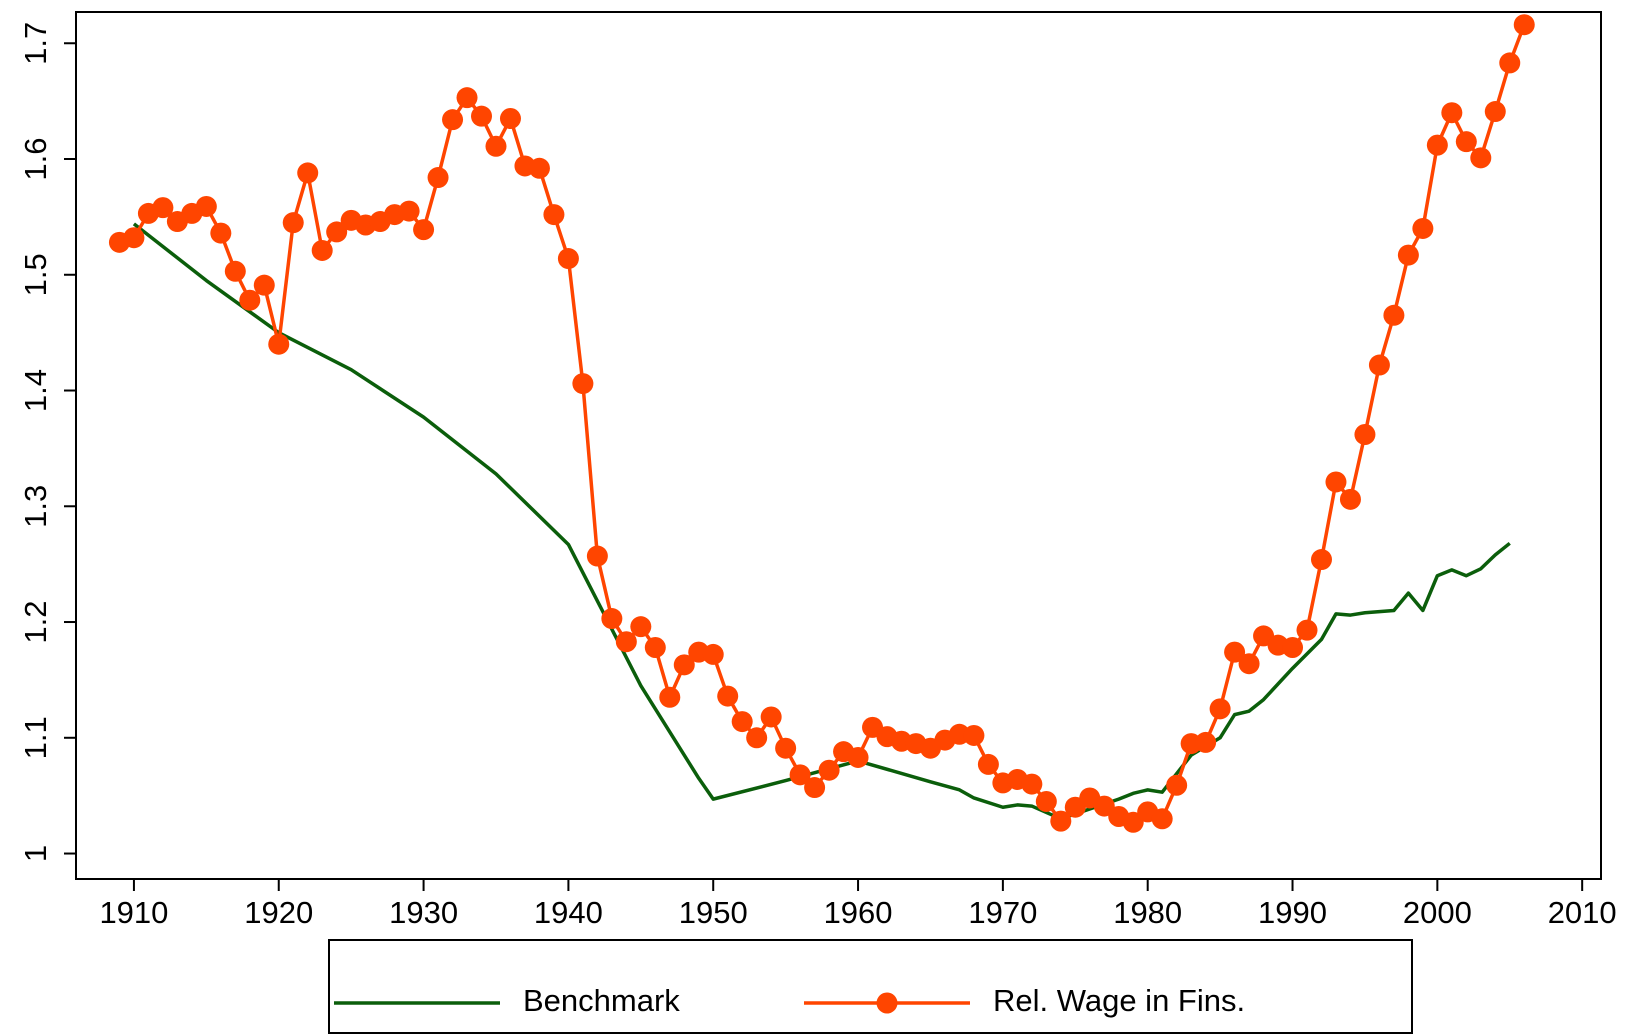 The image size is (1631, 1034). What do you see at coordinates (601, 1000) in the screenshot?
I see `legend-label: Benchmark` at bounding box center [601, 1000].